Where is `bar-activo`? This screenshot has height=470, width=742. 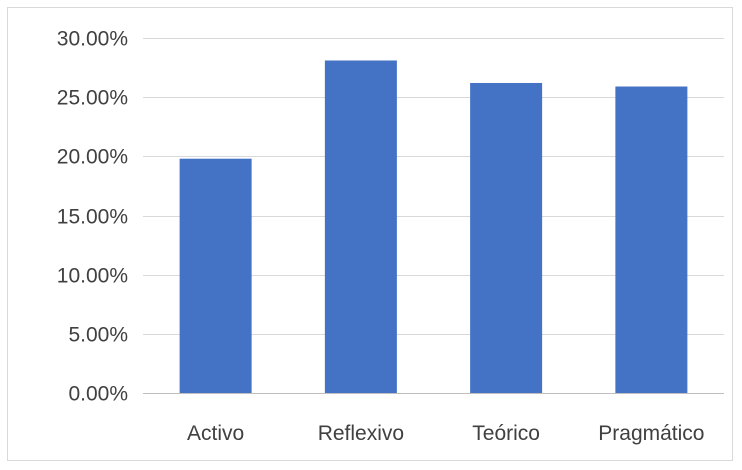 bar-activo is located at coordinates (215, 275).